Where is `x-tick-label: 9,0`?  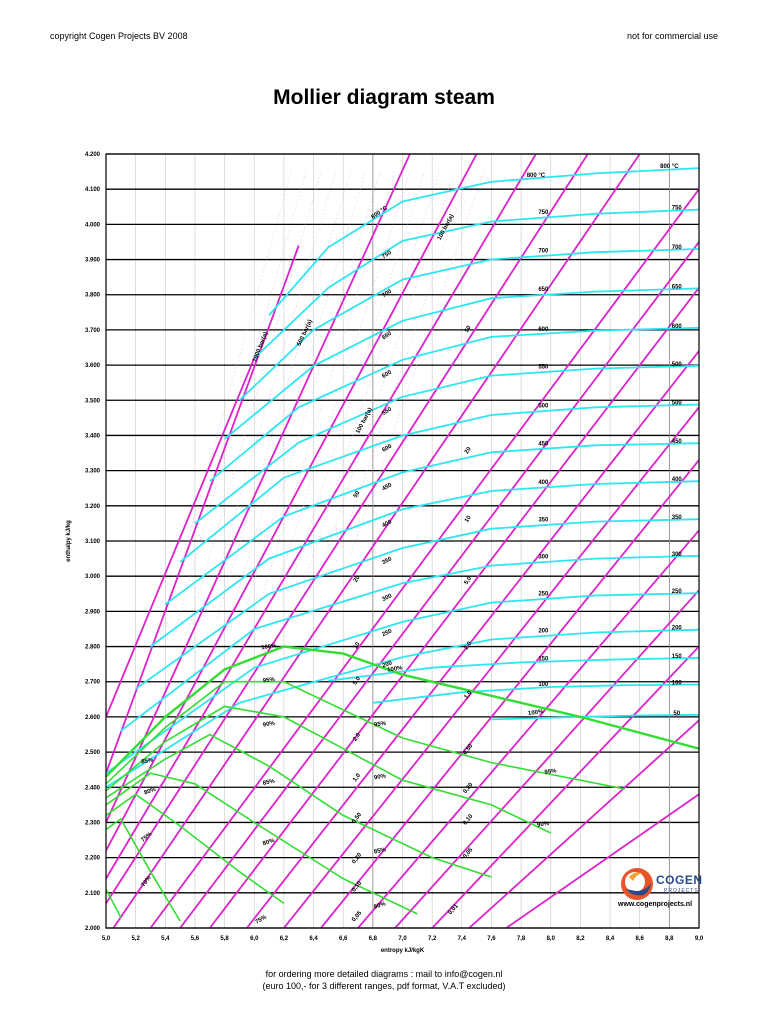 x-tick-label: 9,0 is located at coordinates (699, 939).